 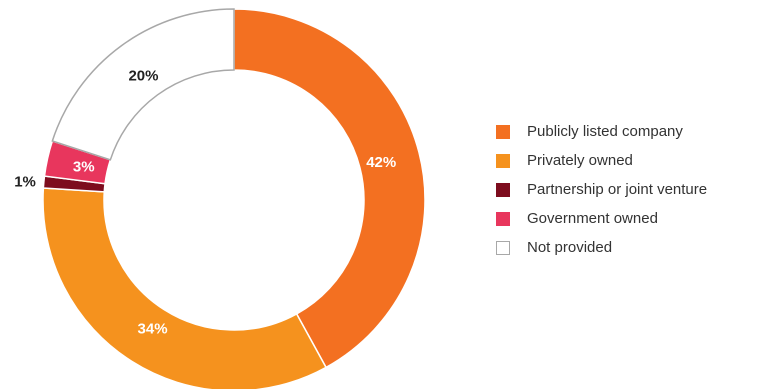 I want to click on legend-item-not-provided: Not provided, so click(x=601, y=247).